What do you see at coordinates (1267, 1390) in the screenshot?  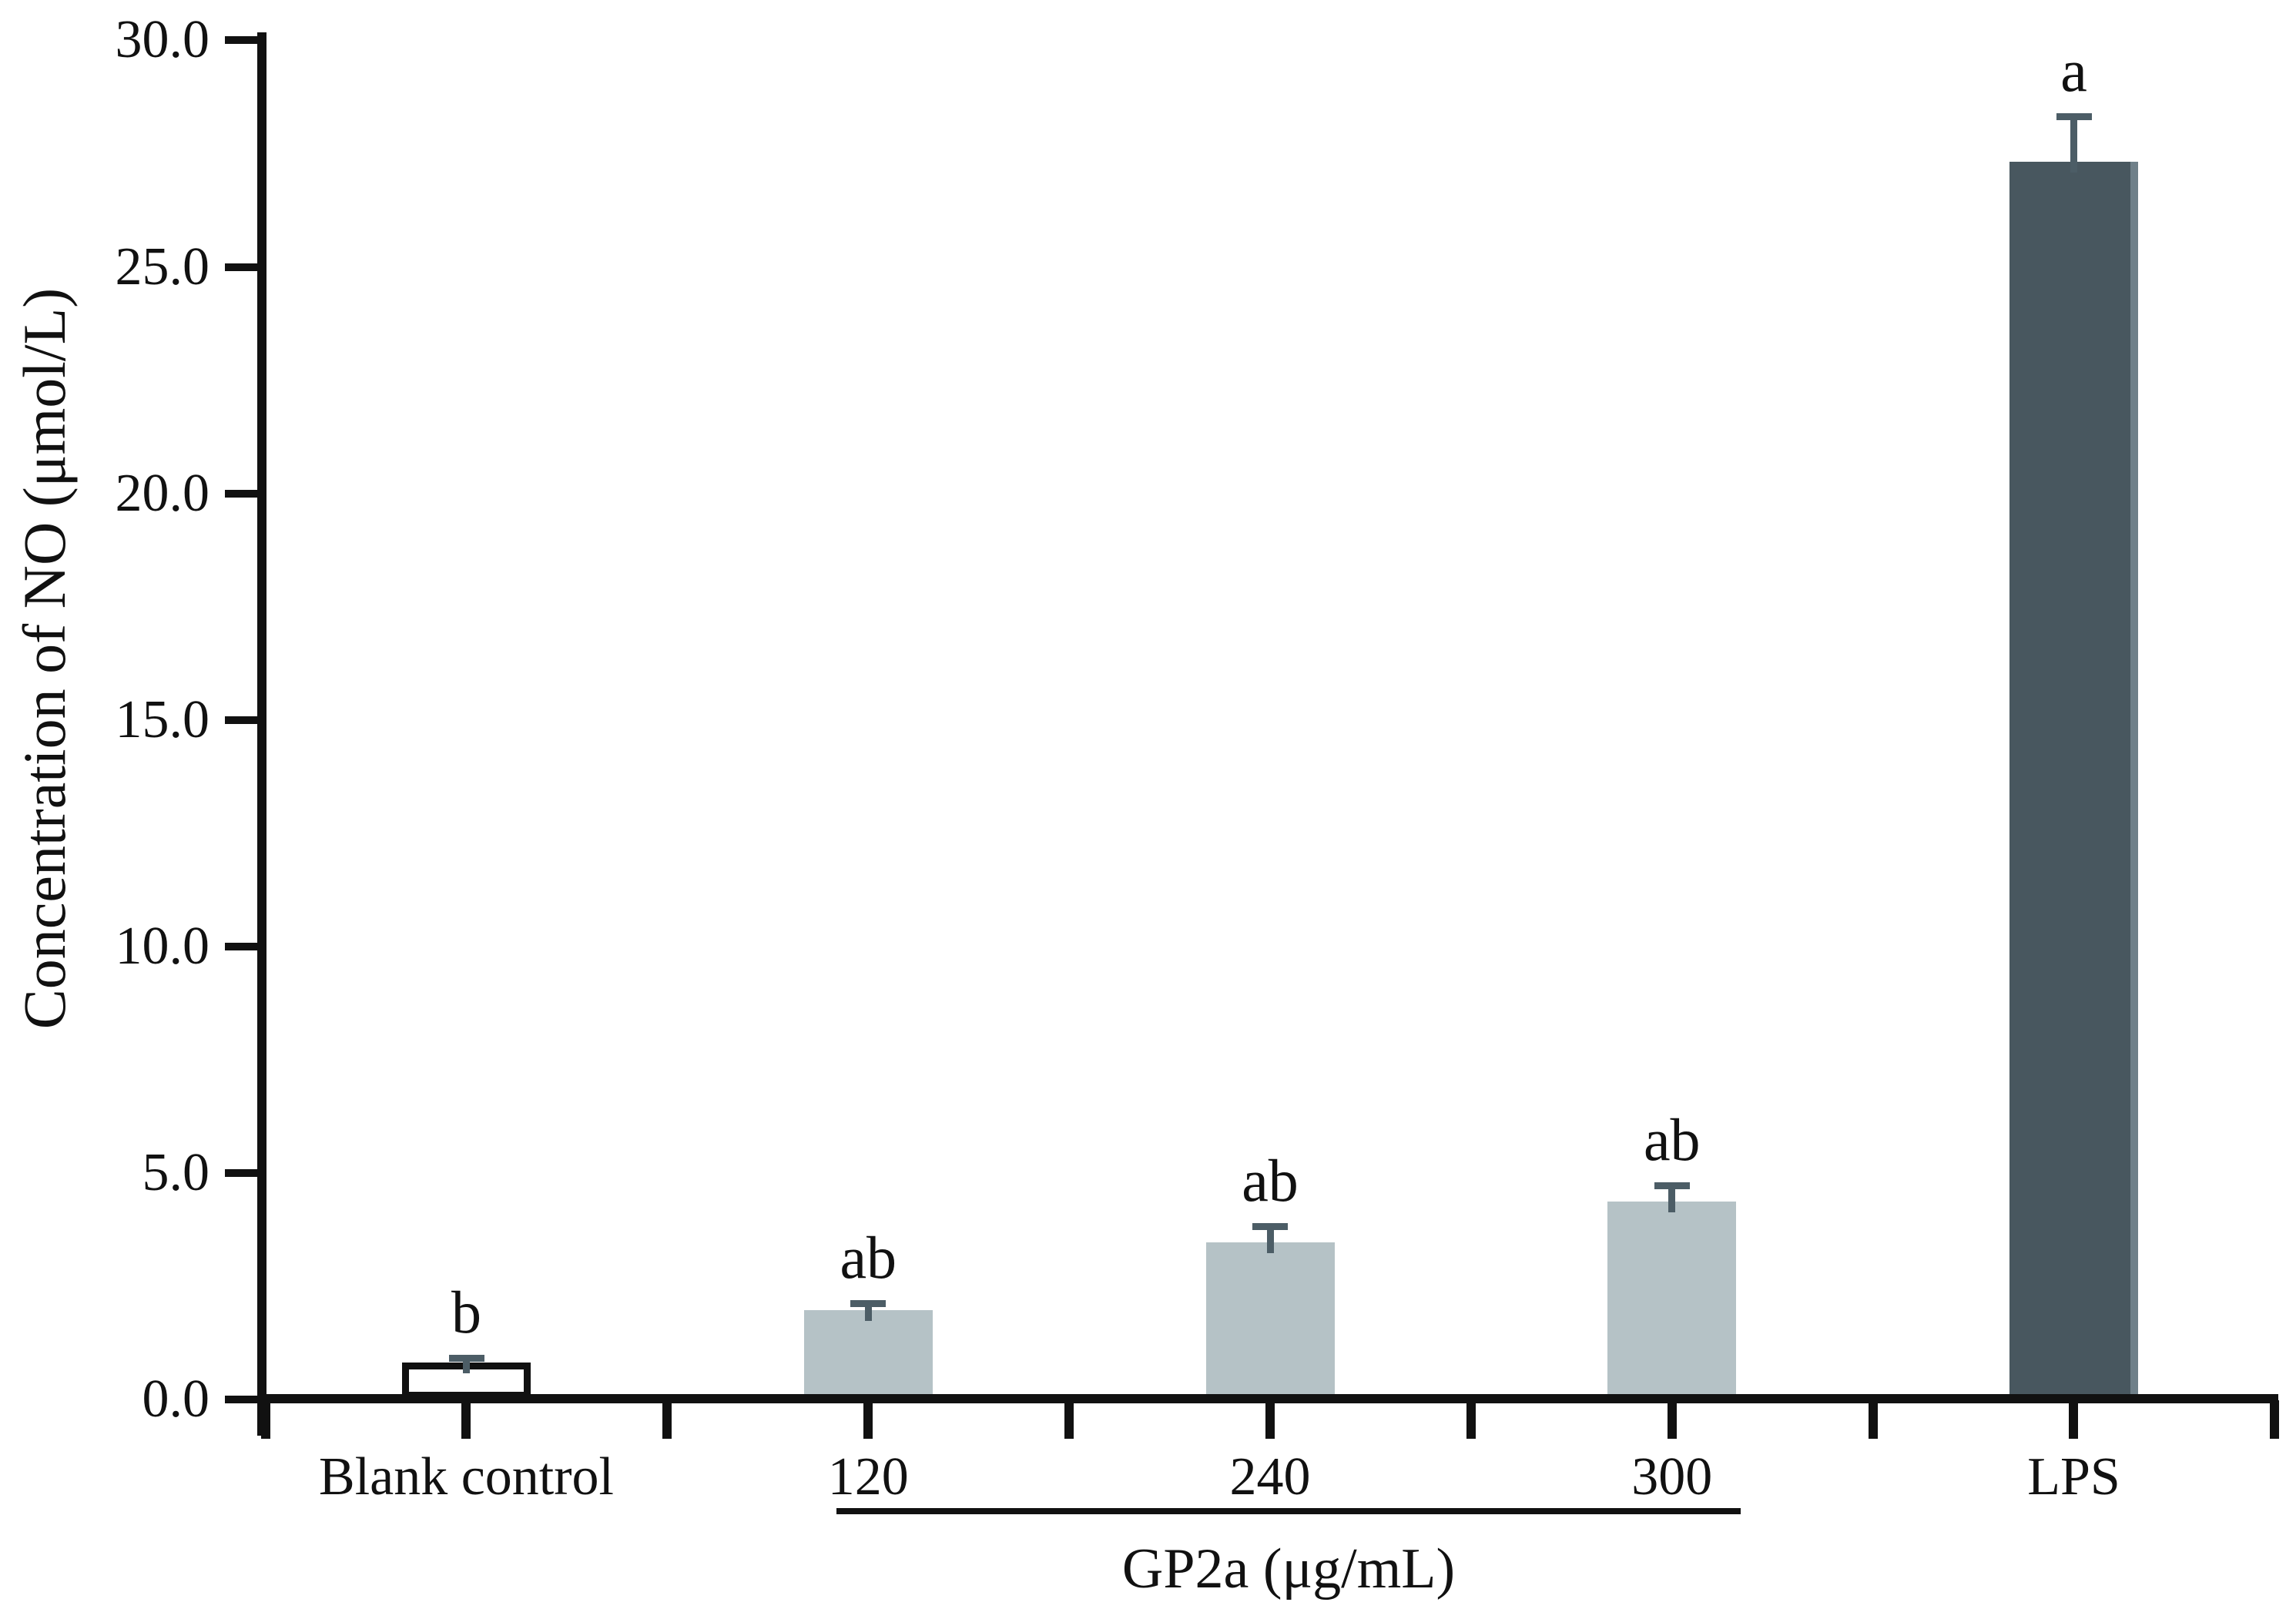 I see `baseline-stripe` at bounding box center [1267, 1390].